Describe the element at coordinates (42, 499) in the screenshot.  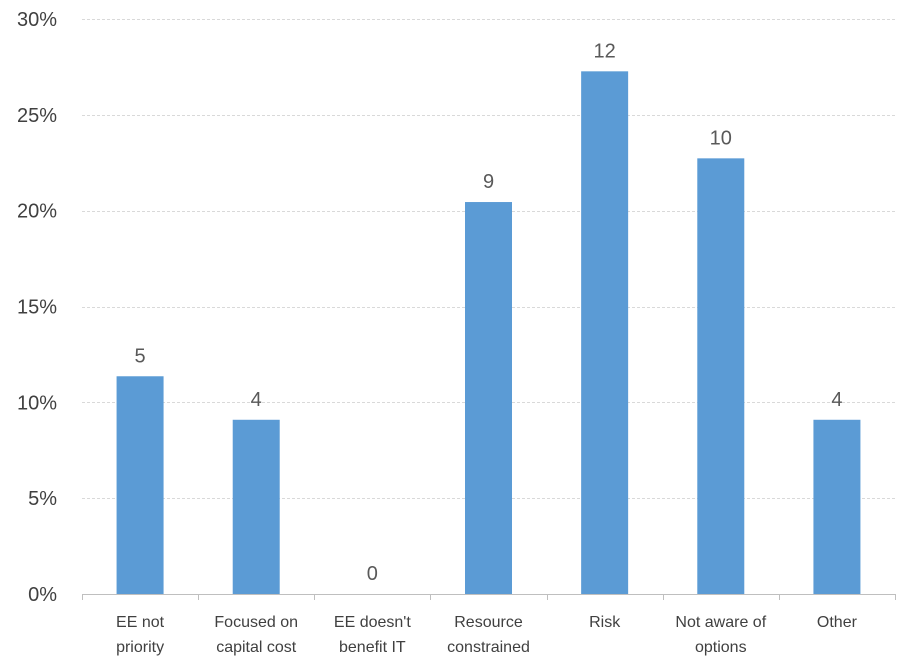
I see `y-tick-label: 5%` at that location.